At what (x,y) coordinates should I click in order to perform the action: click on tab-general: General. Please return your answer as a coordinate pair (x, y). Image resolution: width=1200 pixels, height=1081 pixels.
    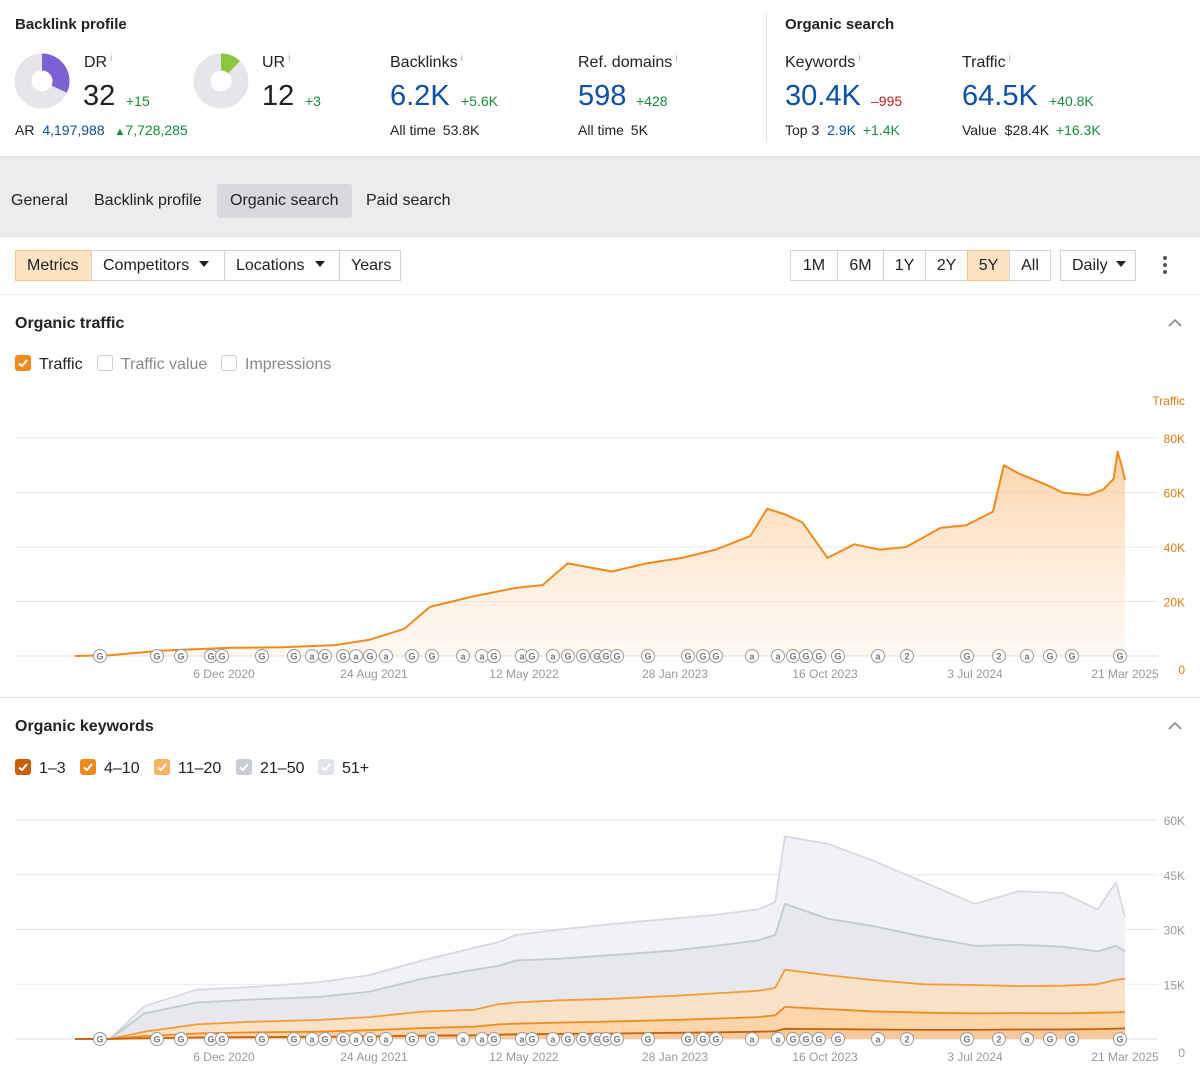
    Looking at the image, I should click on (39, 200).